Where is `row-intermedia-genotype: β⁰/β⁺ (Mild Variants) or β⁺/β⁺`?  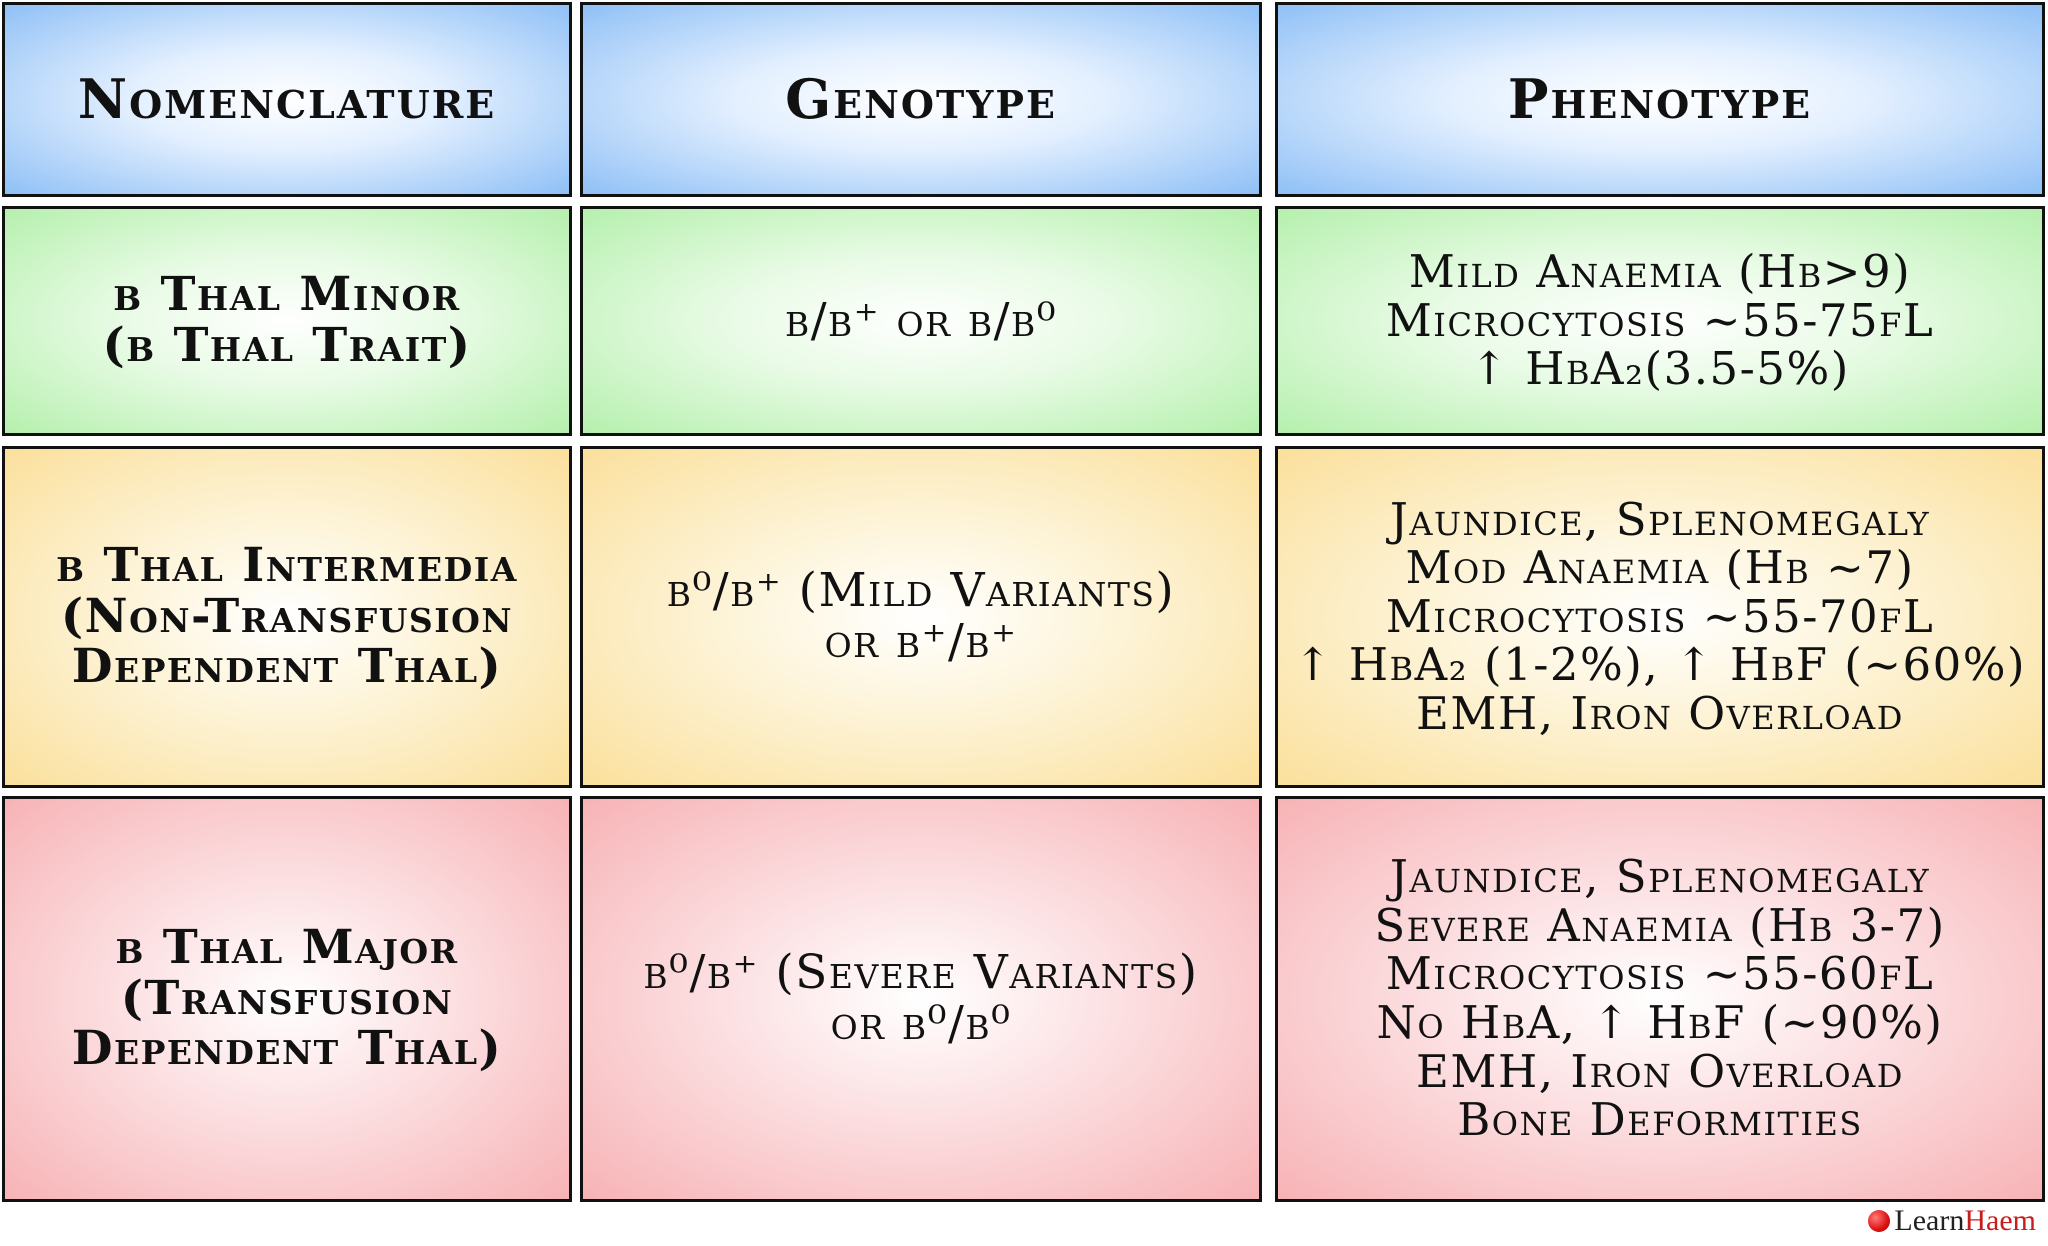
row-intermedia-genotype: β⁰/β⁺ (Mild Variants) or β⁺/β⁺ is located at coordinates (921, 617).